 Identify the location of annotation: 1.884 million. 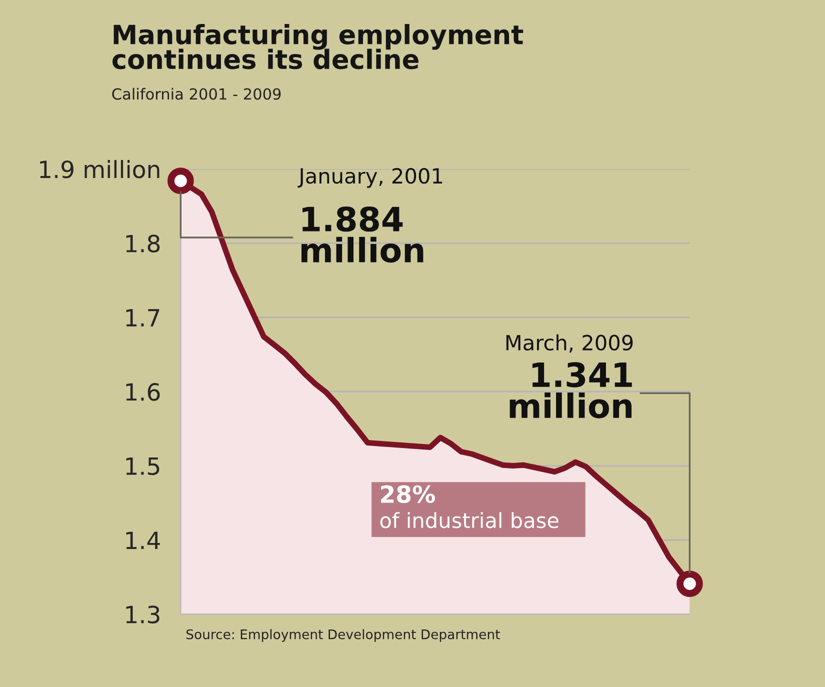
(362, 234).